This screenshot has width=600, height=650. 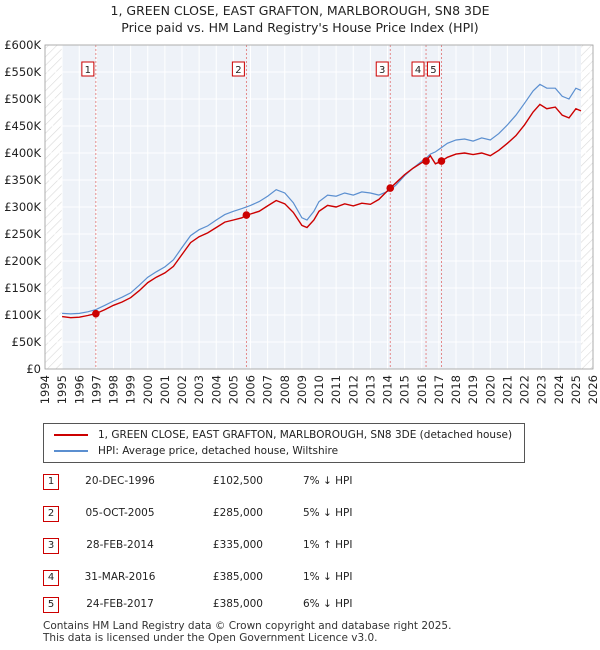 I want to click on sale-hpi-diff: 6% ↓ HPI, so click(x=328, y=604).